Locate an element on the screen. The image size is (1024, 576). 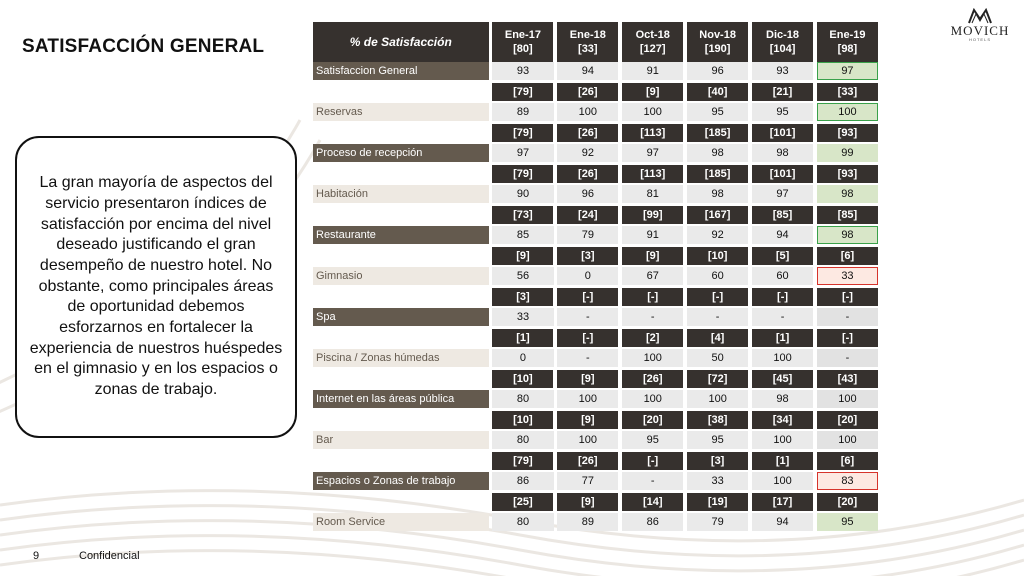
header-sample-size: [80] is located at coordinates (523, 49).